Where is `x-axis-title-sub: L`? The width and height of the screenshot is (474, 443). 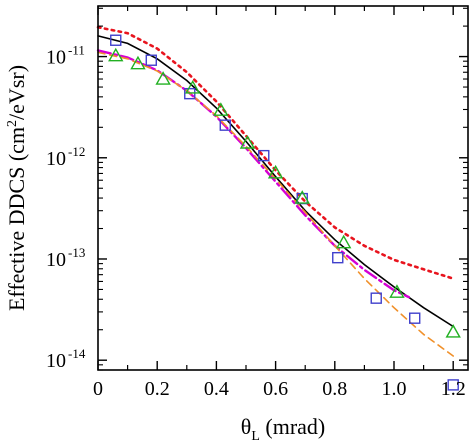 x-axis-title-sub: L is located at coordinates (255, 436).